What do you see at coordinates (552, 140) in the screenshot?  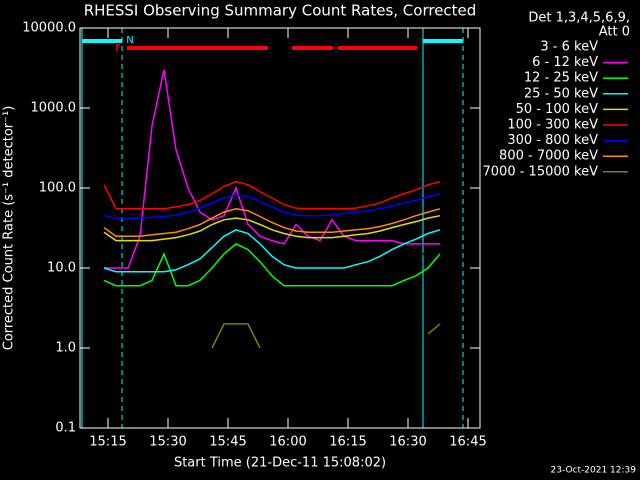 I see `legend-label: 300 - 800 keV` at bounding box center [552, 140].